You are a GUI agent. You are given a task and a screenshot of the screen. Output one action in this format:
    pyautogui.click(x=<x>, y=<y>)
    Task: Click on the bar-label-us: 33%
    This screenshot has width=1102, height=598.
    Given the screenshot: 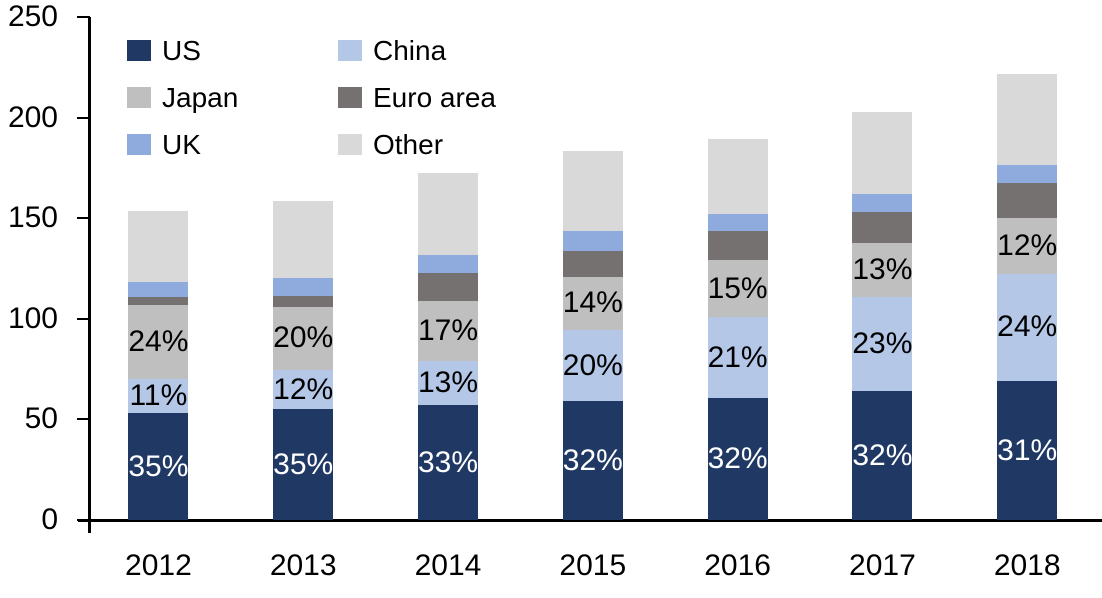 What is the action you would take?
    pyautogui.click(x=448, y=462)
    